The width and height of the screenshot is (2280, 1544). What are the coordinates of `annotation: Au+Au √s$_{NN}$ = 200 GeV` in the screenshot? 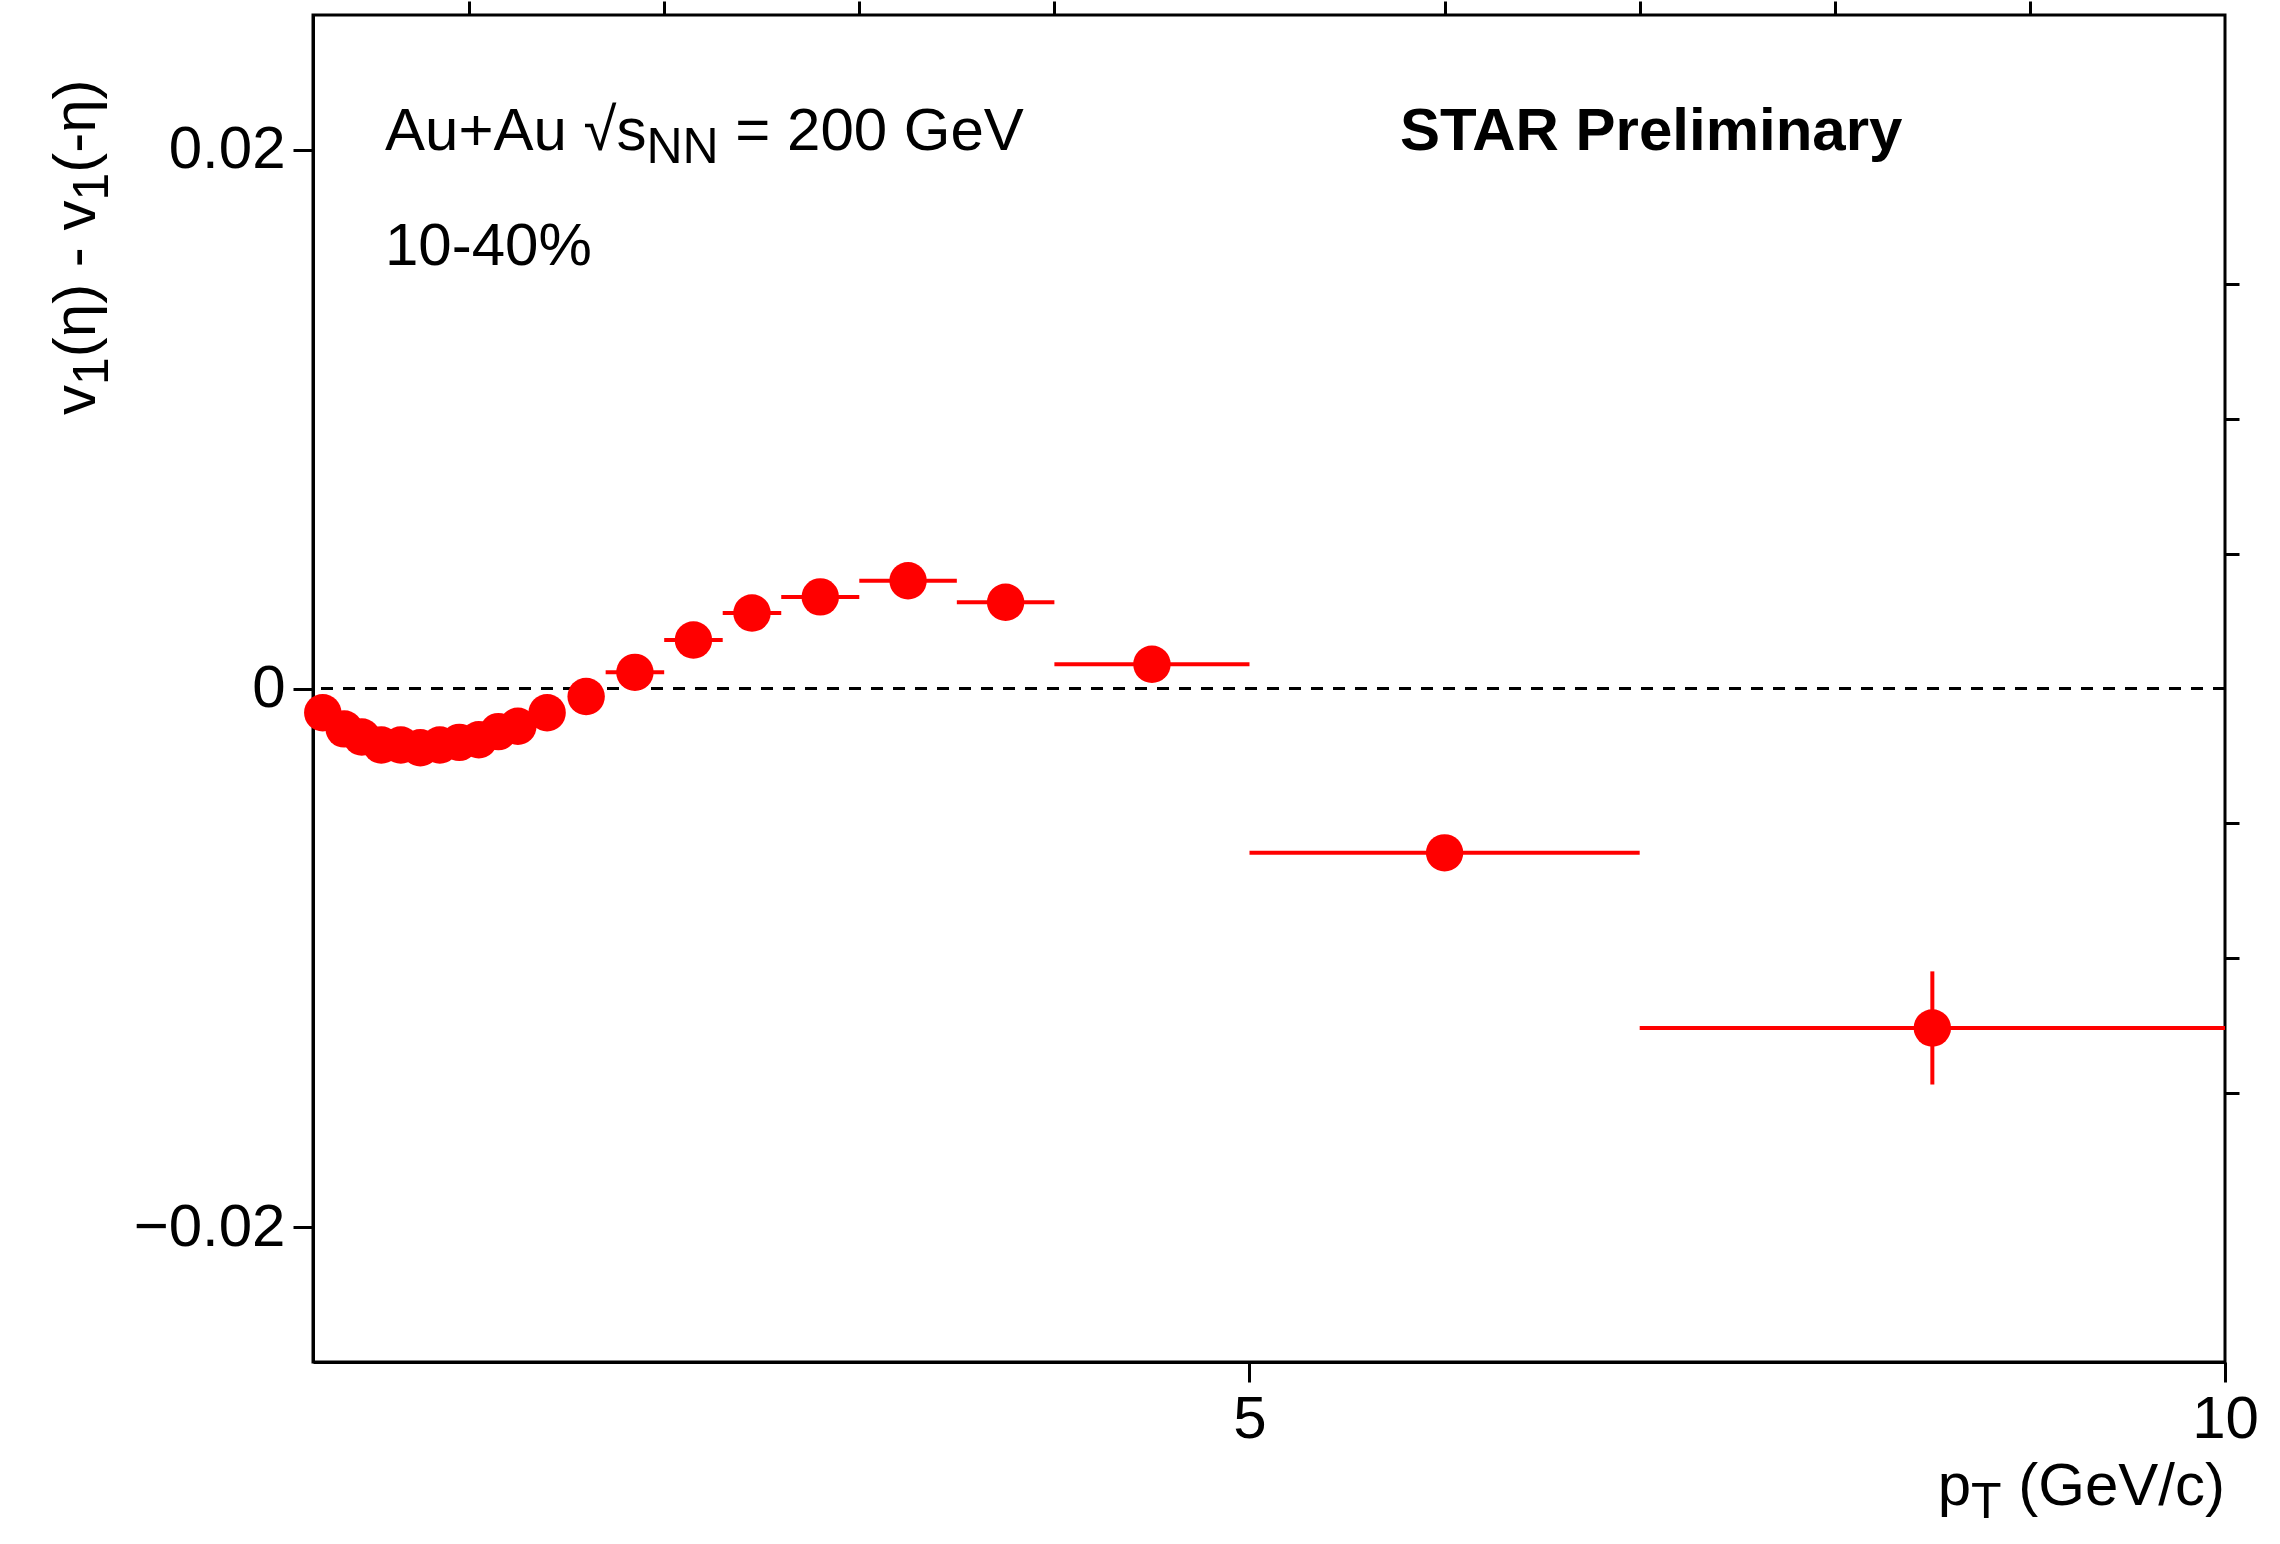 It's located at (704, 135).